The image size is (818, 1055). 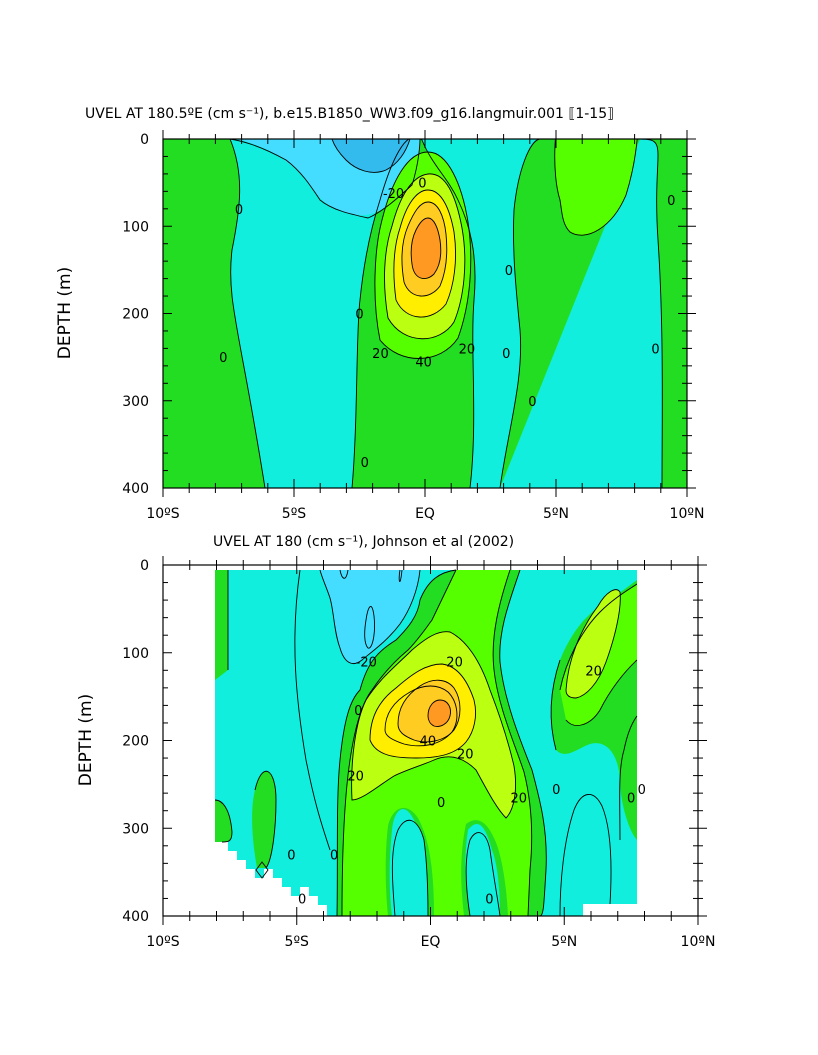 I want to click on fill-c_-20_-10, so click(x=370, y=617).